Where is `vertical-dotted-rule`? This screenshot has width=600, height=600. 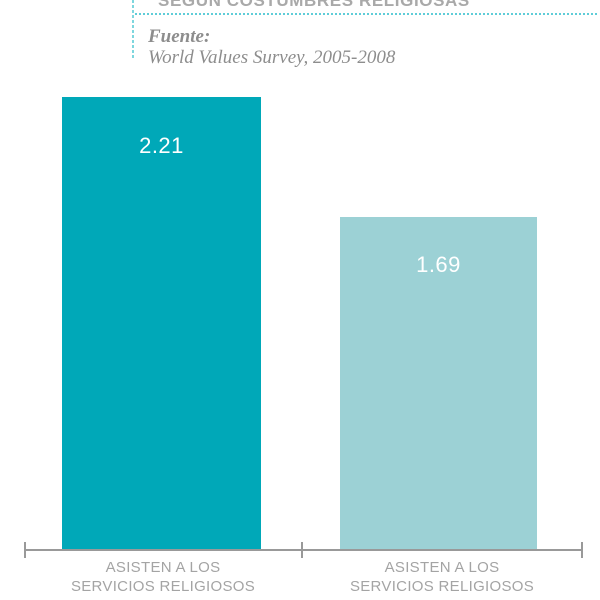 vertical-dotted-rule is located at coordinates (133, 29).